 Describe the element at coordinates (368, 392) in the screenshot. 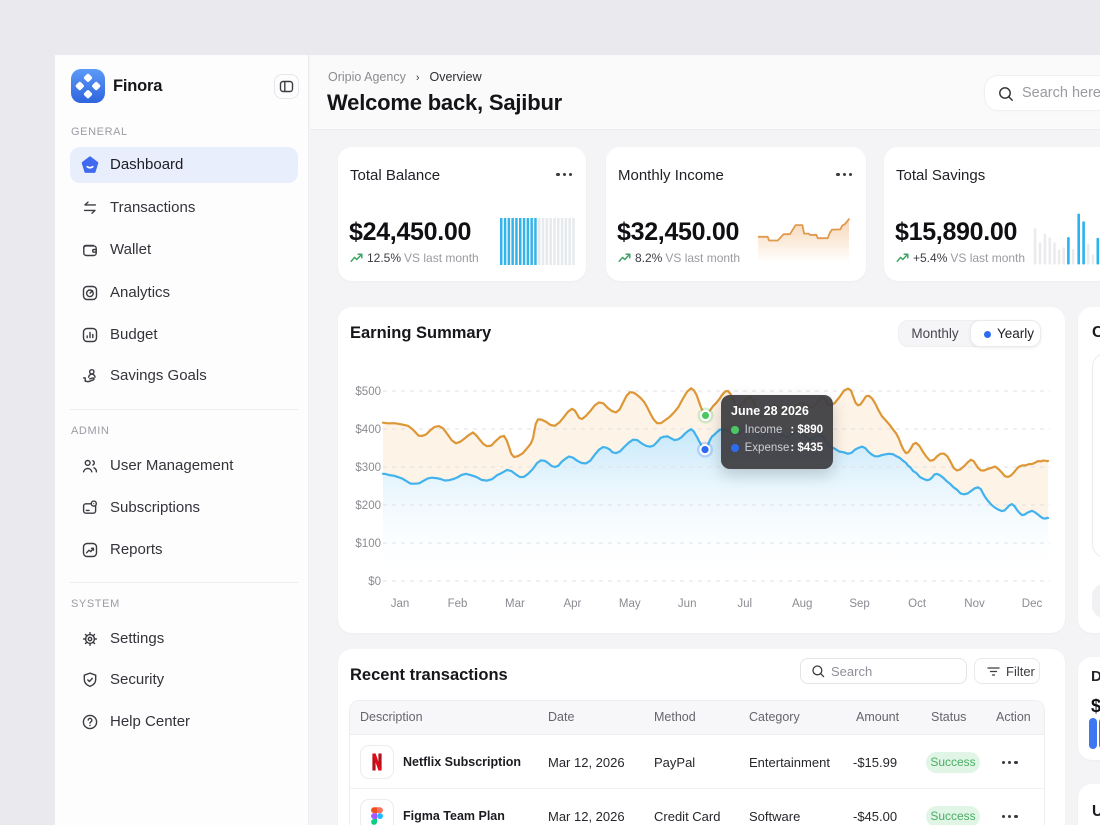

I see `svg-text: $500` at that location.